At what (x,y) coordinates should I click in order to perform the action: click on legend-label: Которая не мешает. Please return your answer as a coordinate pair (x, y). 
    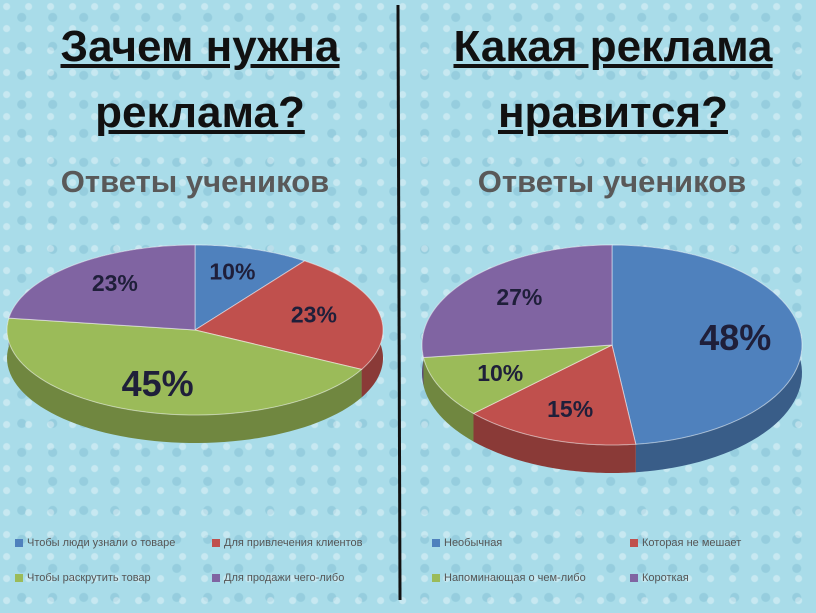
    Looking at the image, I should click on (691, 543).